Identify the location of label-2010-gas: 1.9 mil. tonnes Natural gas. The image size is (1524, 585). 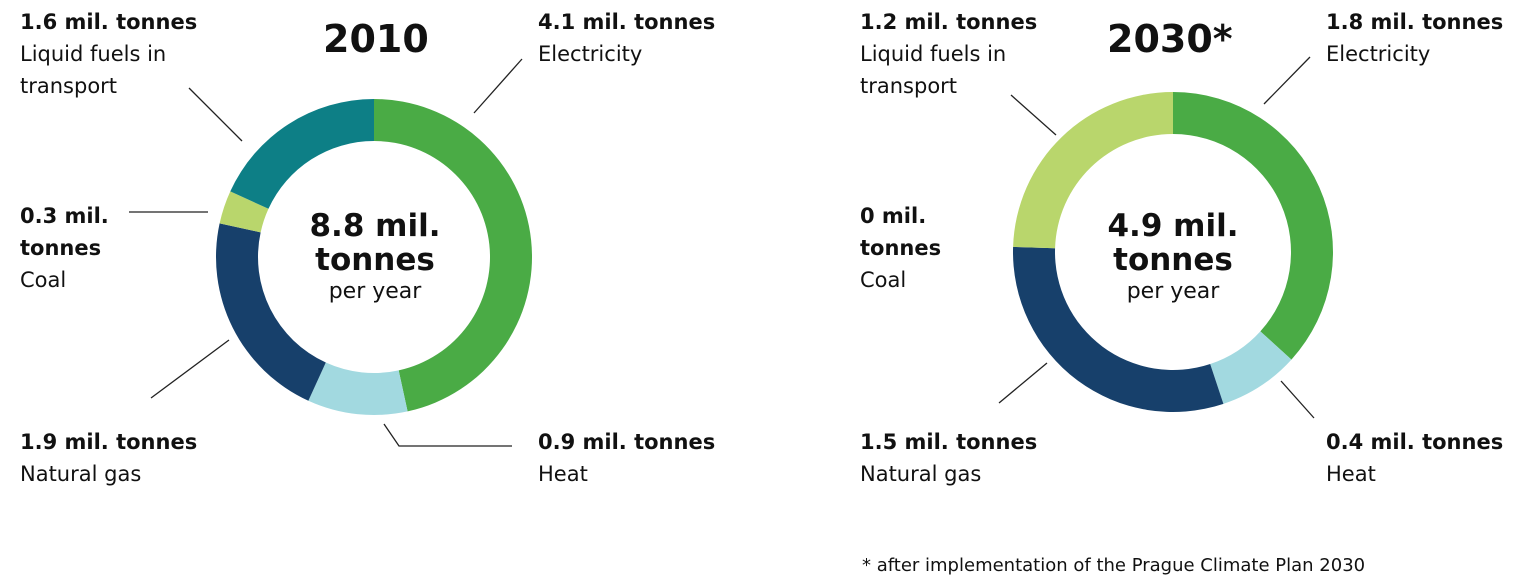
(108, 458).